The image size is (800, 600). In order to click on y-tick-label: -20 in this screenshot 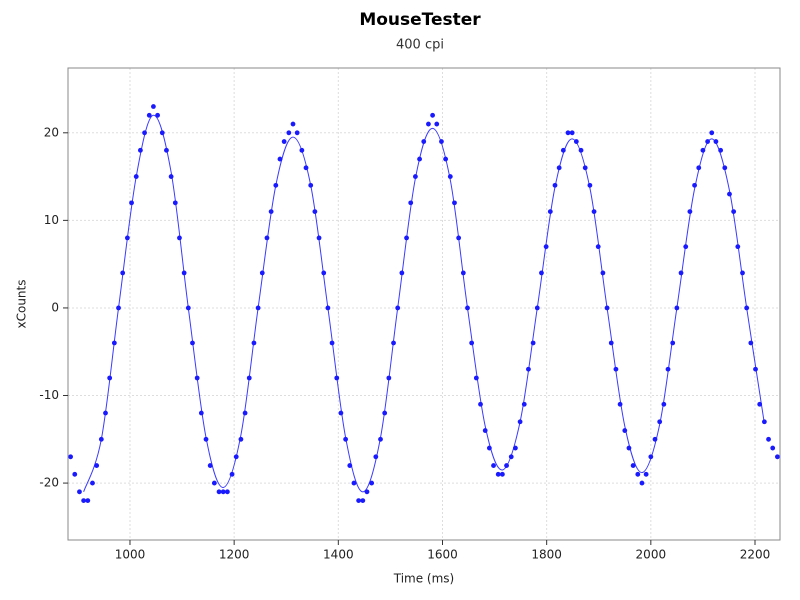, I will do `click(49, 483)`.